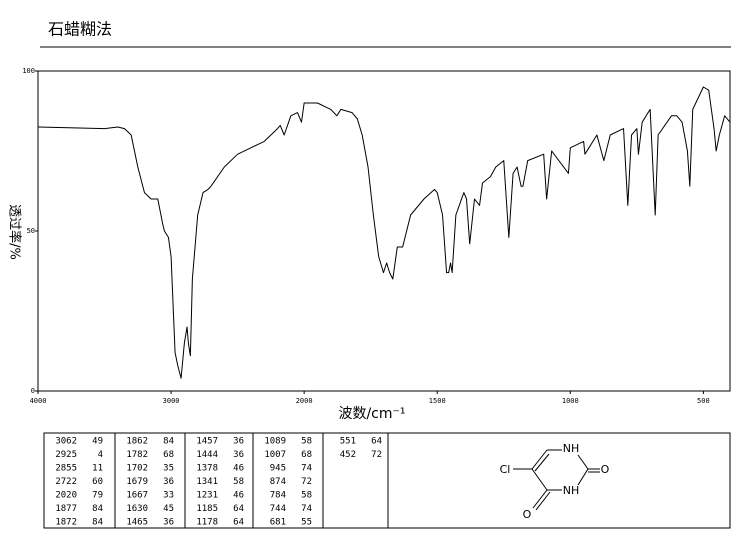  What do you see at coordinates (207, 523) in the screenshot?
I see `peak-wavenumber: 1178` at bounding box center [207, 523].